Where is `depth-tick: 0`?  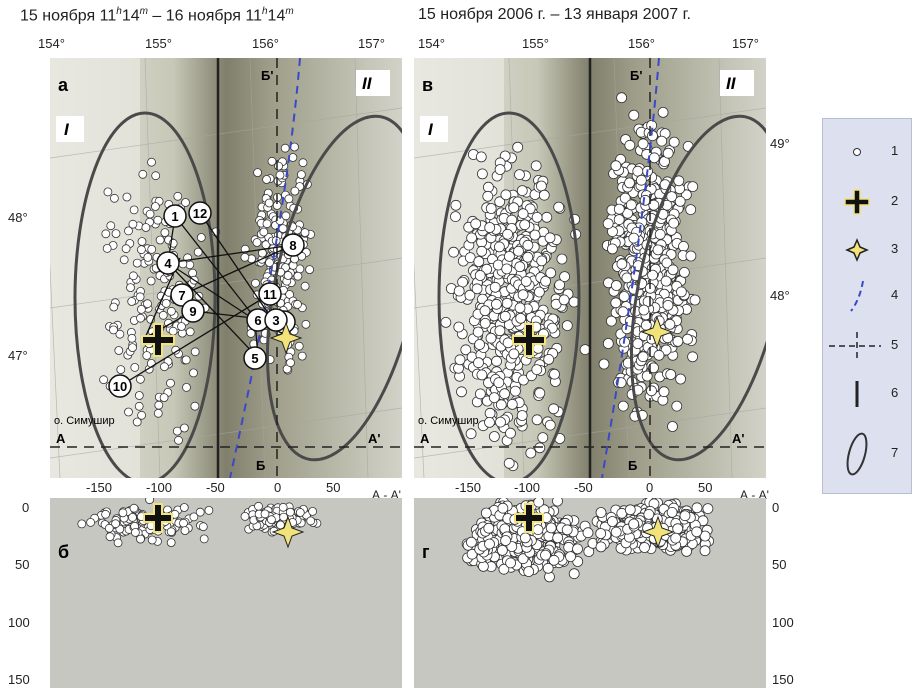 depth-tick: 0 is located at coordinates (26, 507).